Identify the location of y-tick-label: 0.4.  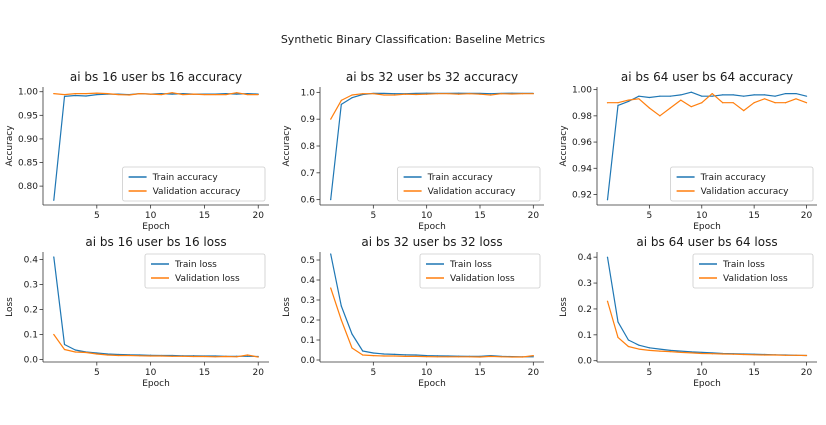
(585, 258).